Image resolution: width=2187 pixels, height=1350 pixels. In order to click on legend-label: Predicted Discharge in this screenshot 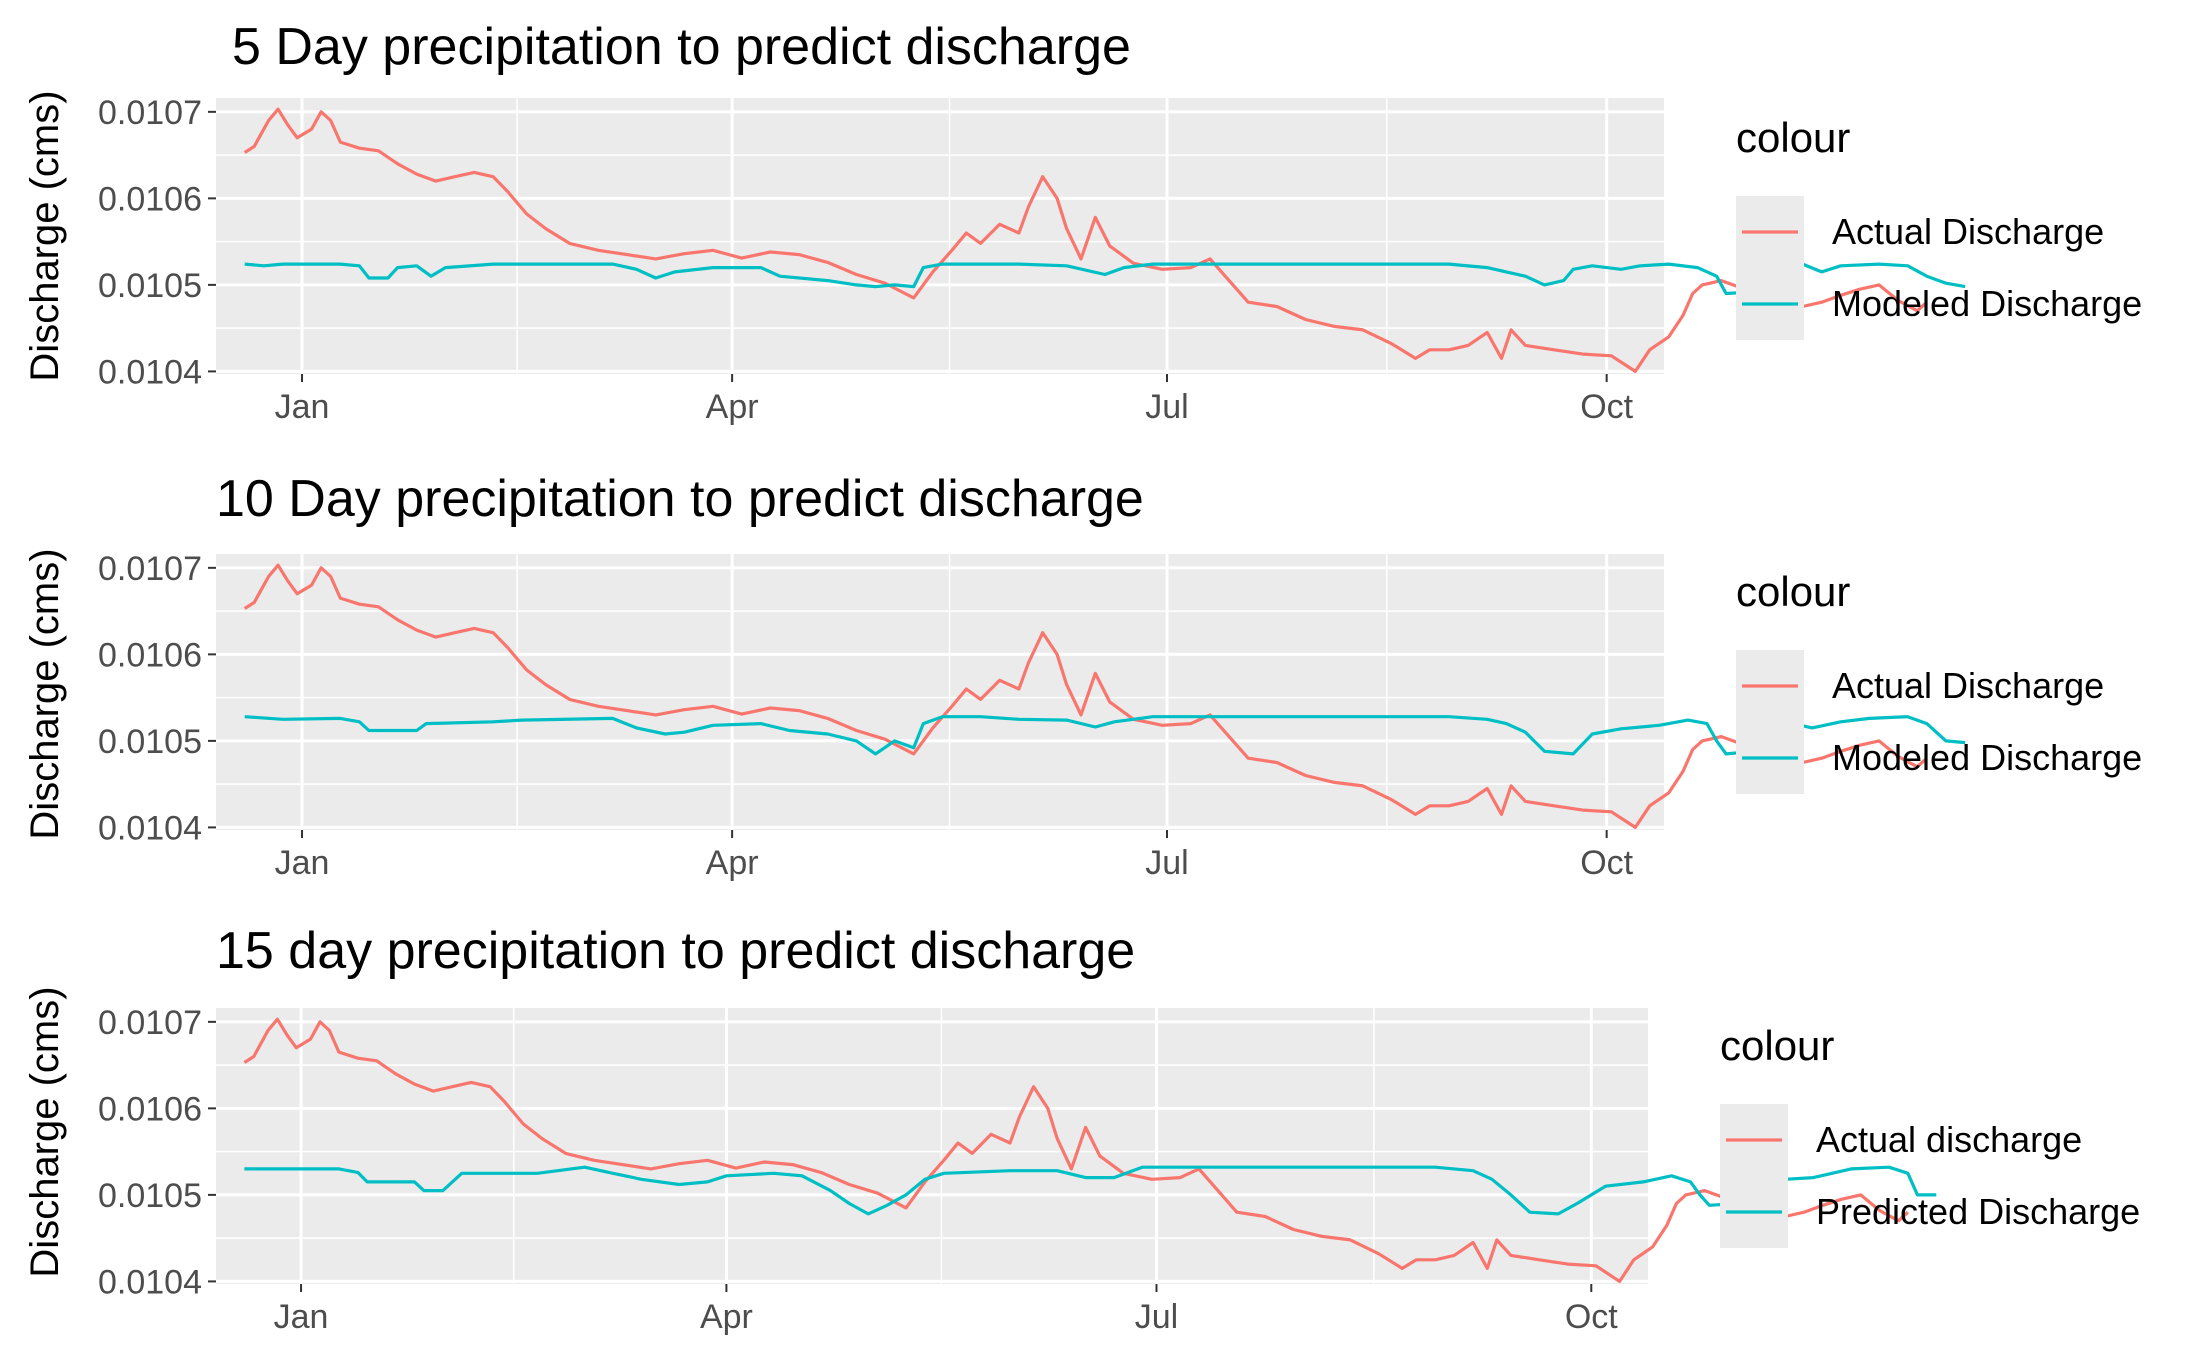, I will do `click(1978, 1211)`.